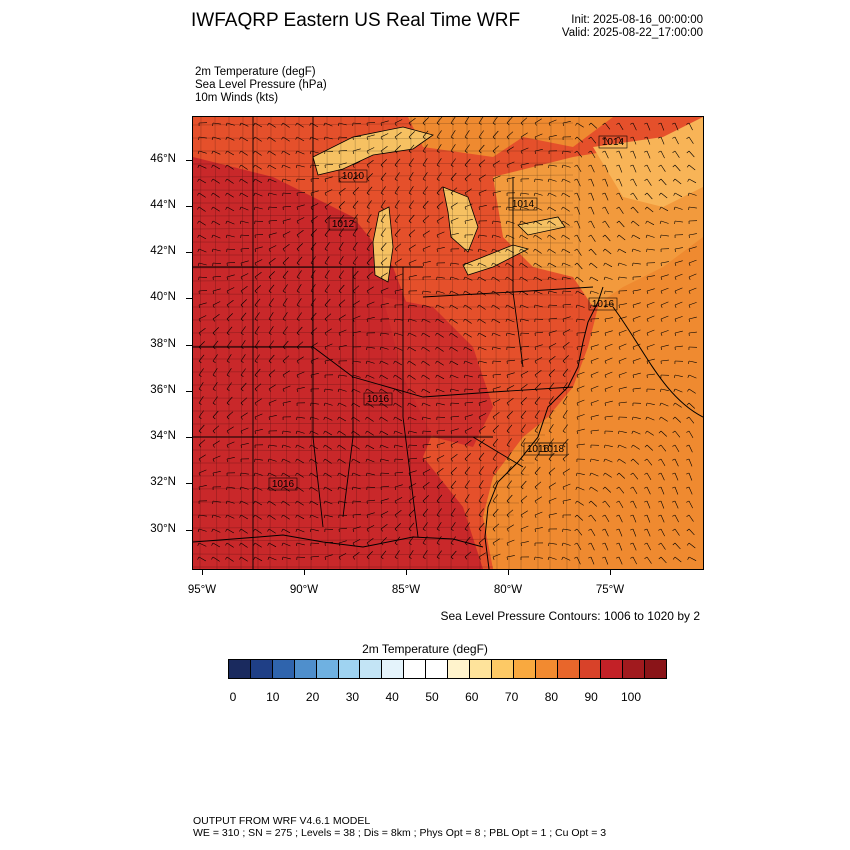  Describe the element at coordinates (356, 343) in the screenshot. I see `county-line` at that location.